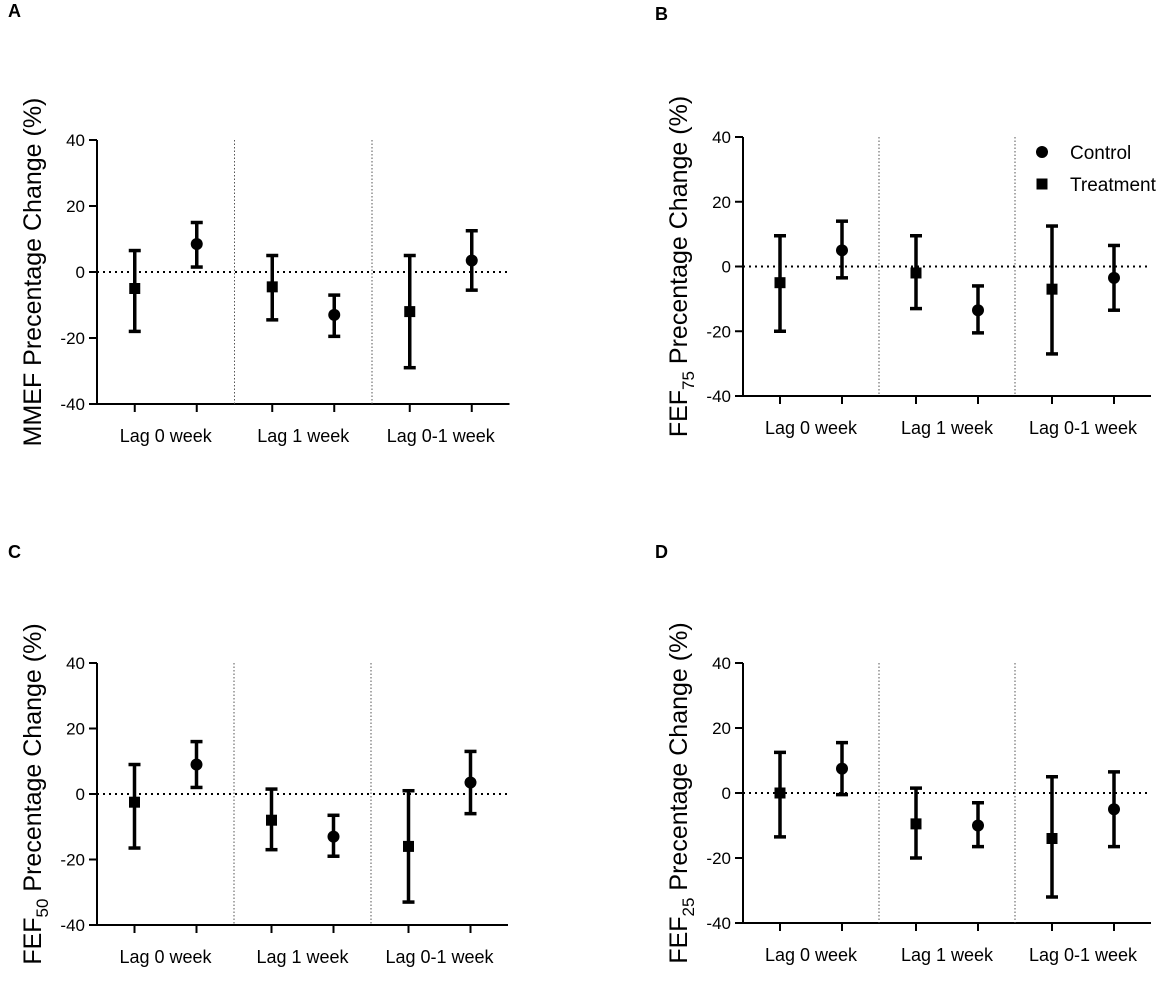 This screenshot has height=989, width=1170. Describe the element at coordinates (681, 266) in the screenshot. I see `y-axis-label: FEF75 Precentage Change (%)` at that location.